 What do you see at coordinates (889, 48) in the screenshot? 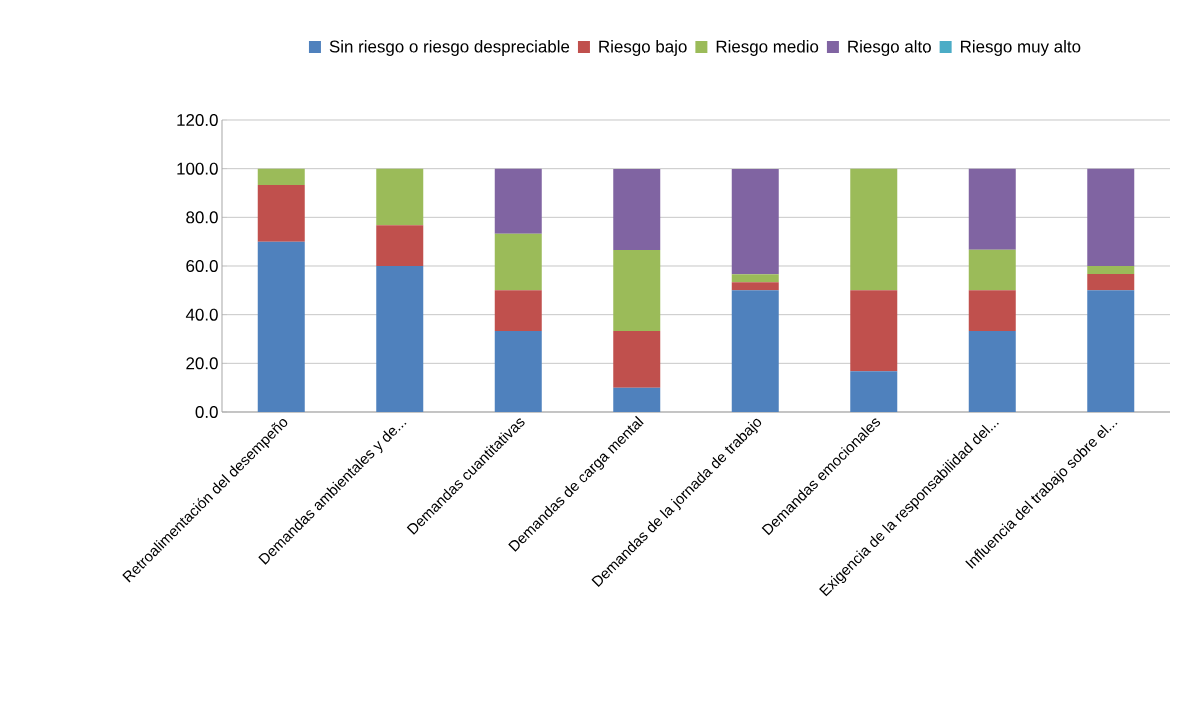
I see `legend-label: Riesgo alto` at bounding box center [889, 48].